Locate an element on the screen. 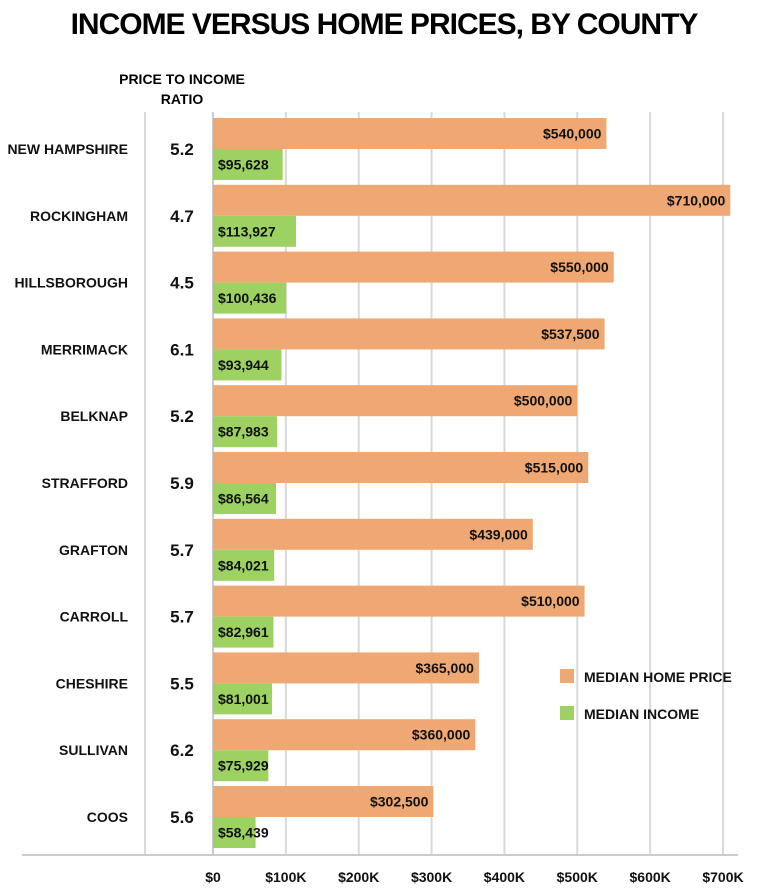  ratio-value: 6.1 is located at coordinates (182, 349).